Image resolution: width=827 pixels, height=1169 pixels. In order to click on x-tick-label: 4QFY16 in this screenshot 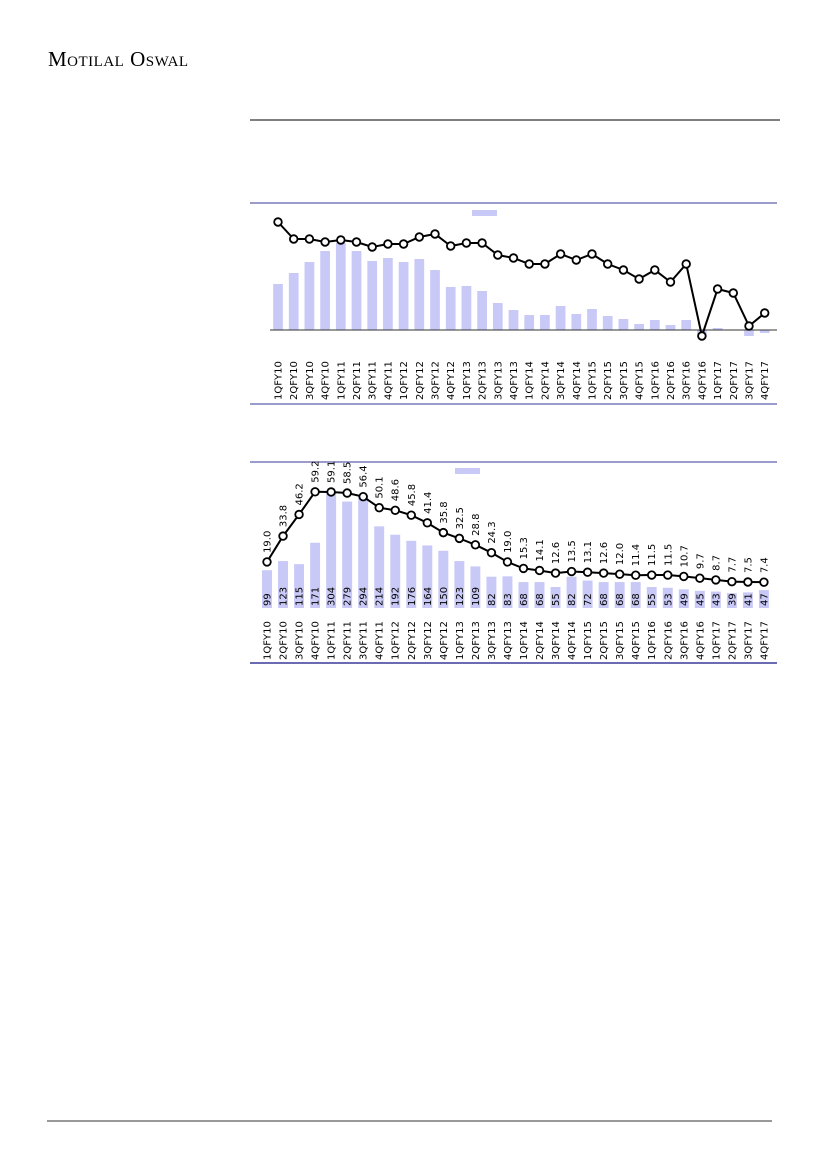, I will do `click(700, 640)`.